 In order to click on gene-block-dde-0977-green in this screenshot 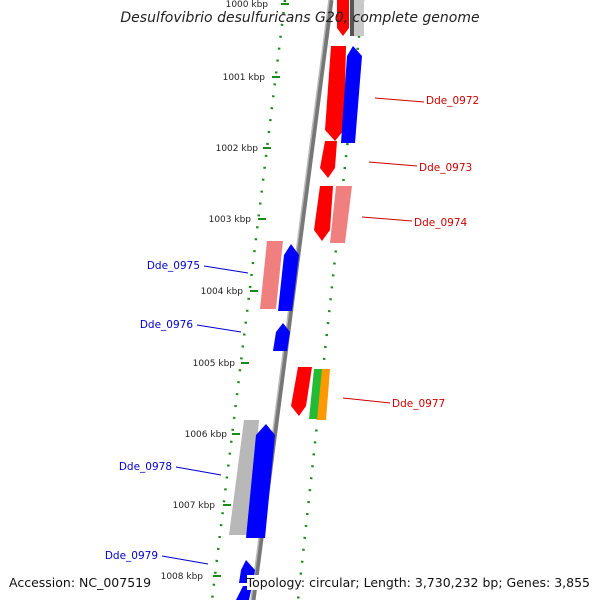, I will do `click(316, 394)`.